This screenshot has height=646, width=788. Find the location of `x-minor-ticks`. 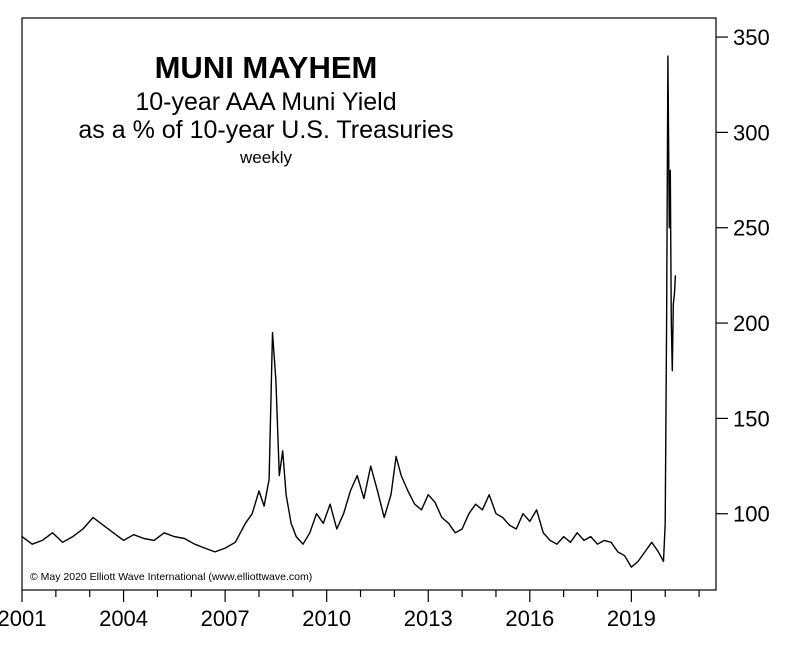

x-minor-ticks is located at coordinates (360, 596).